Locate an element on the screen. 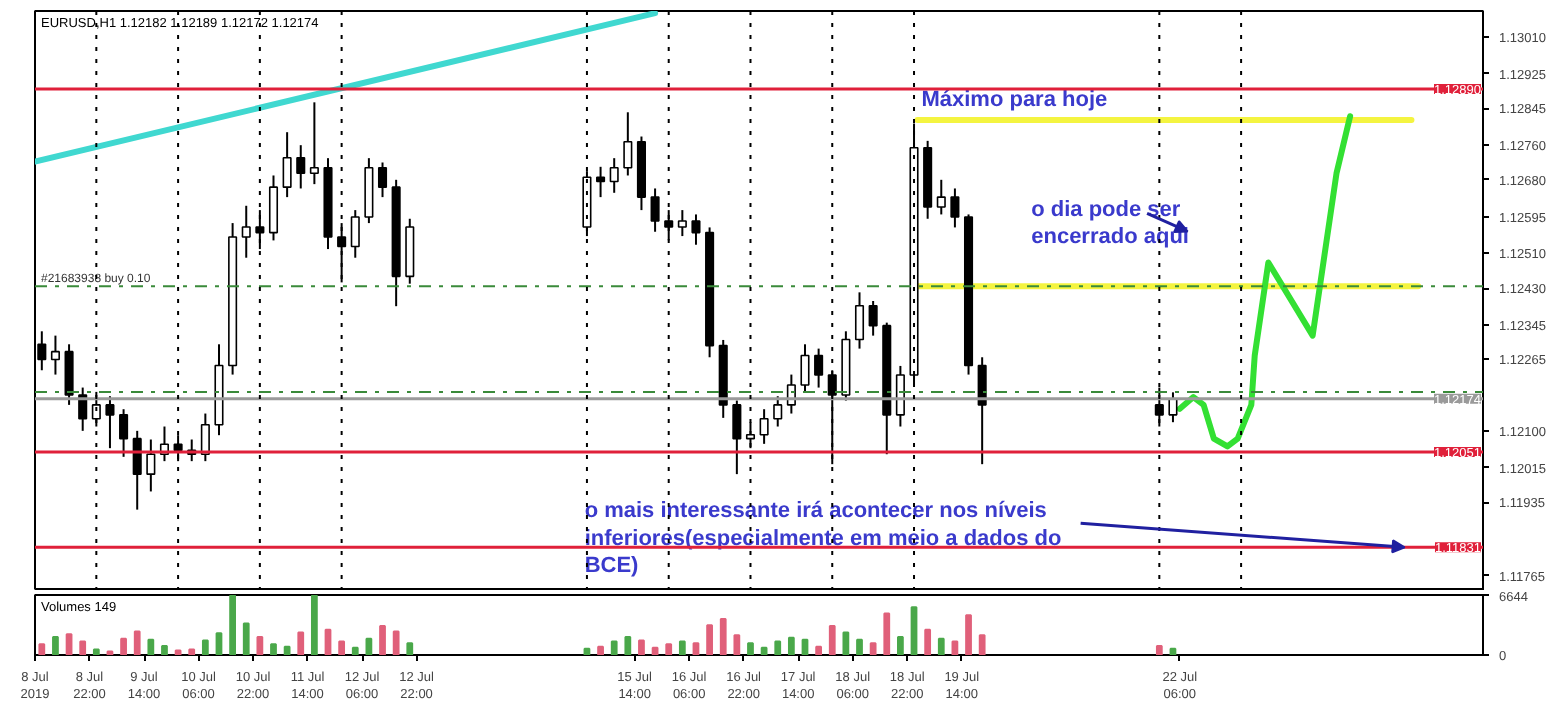  annotation: o mais interessante irá acontecer nos níveis inferiores(especialmente em meio a dados do BCE) is located at coordinates (823, 539).